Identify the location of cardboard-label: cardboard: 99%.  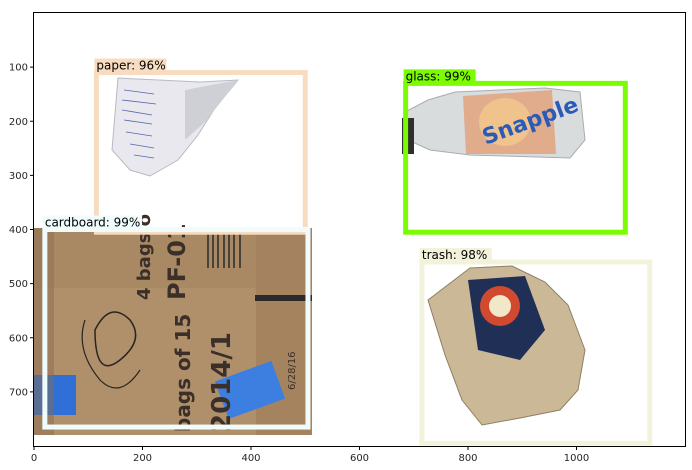
(92, 223).